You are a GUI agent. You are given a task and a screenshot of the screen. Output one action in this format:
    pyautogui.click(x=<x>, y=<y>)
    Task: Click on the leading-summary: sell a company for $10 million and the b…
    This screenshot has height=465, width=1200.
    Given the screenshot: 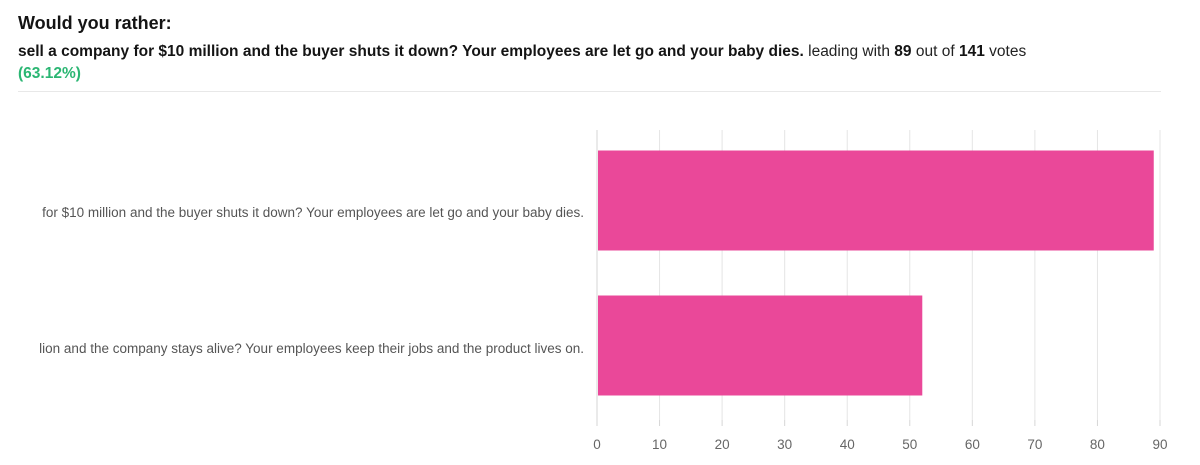 What is the action you would take?
    pyautogui.click(x=598, y=63)
    